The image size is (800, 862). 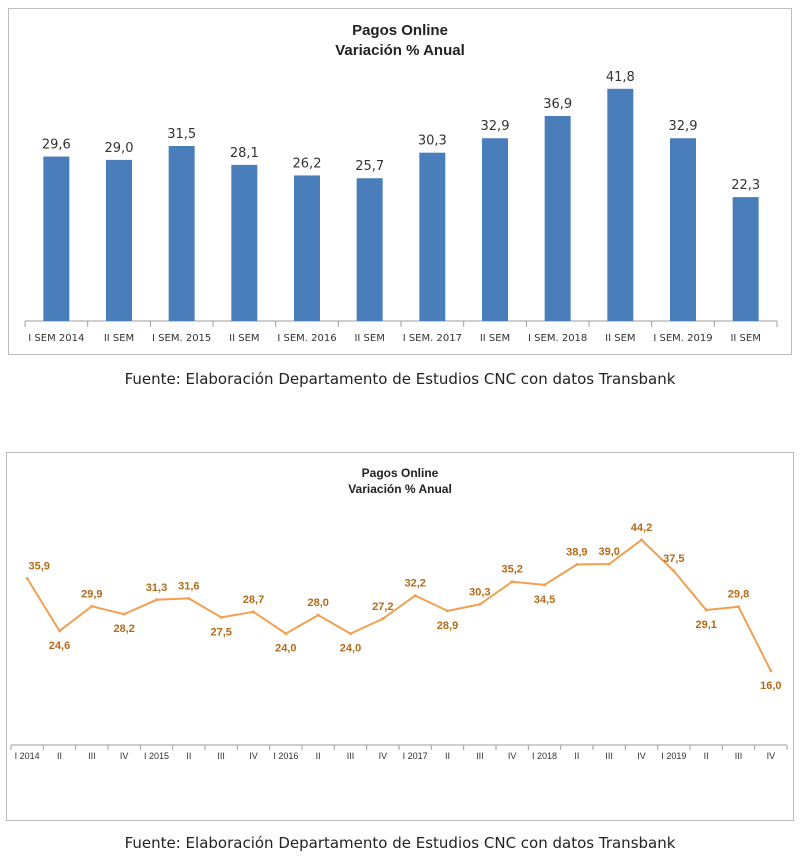 What do you see at coordinates (244, 153) in the screenshot?
I see `bar-value-label-3: 28,1` at bounding box center [244, 153].